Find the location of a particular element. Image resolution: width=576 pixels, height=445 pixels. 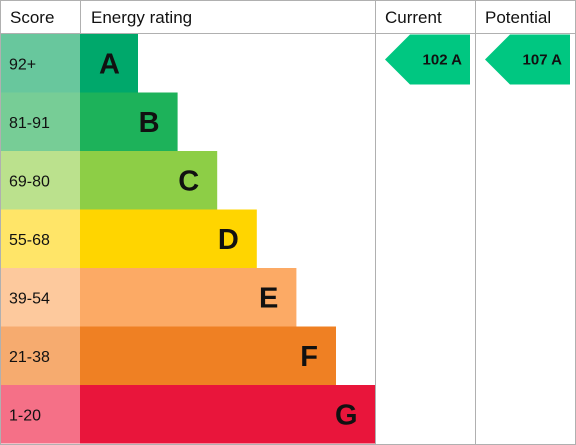

current-rating-label: 102 A is located at coordinates (443, 60).